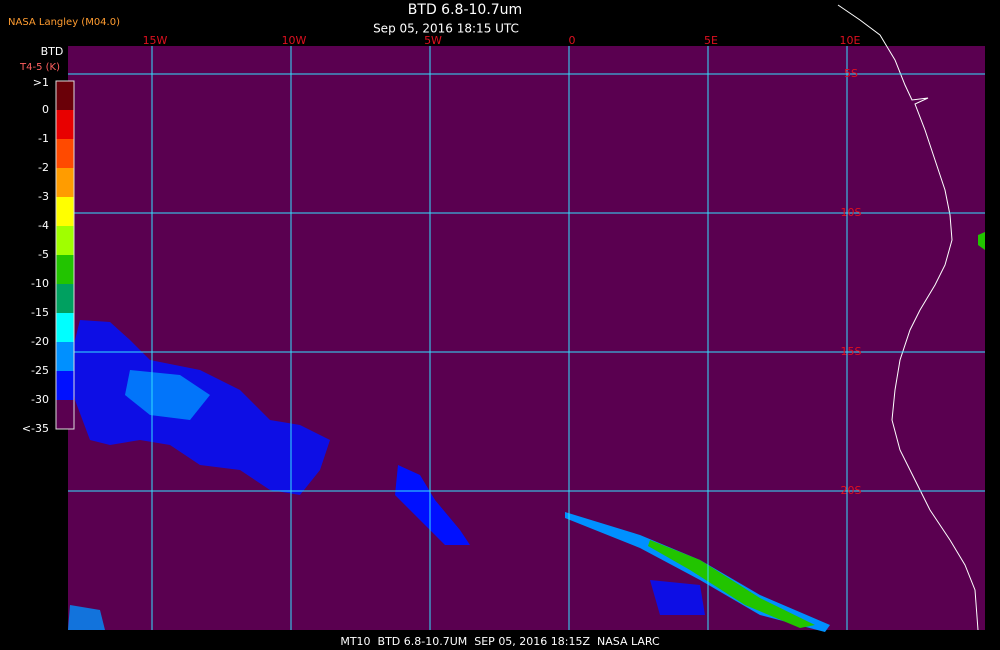 The height and width of the screenshot is (650, 1000). What do you see at coordinates (40, 341) in the screenshot?
I see `legend-label: -20` at bounding box center [40, 341].